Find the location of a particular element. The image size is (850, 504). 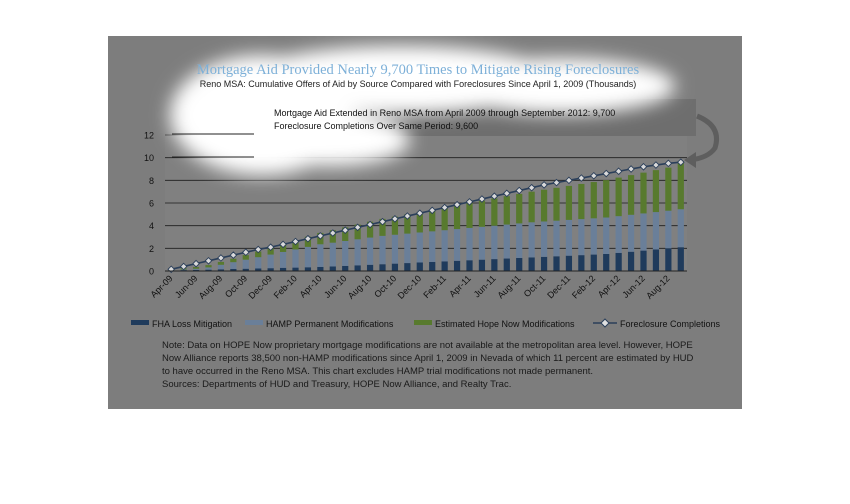

x-tick-label: Aug-10 is located at coordinates (360, 287).